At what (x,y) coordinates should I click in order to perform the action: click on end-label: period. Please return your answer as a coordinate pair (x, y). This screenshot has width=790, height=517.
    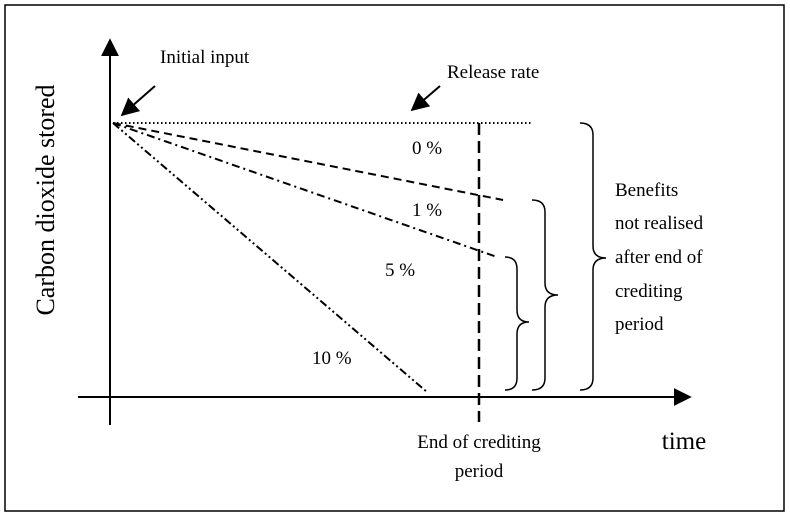
    Looking at the image, I should click on (479, 471).